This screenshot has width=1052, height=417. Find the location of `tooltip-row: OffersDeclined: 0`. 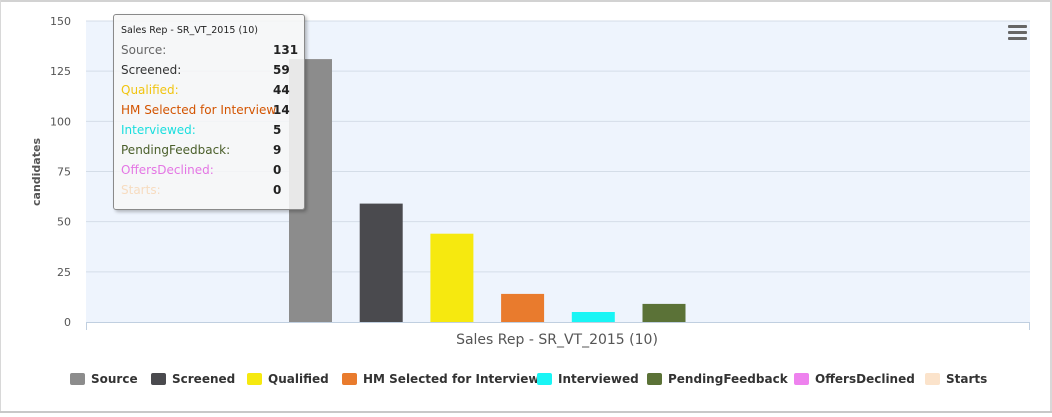

tooltip-row: OffersDeclined: 0 is located at coordinates (211, 171).